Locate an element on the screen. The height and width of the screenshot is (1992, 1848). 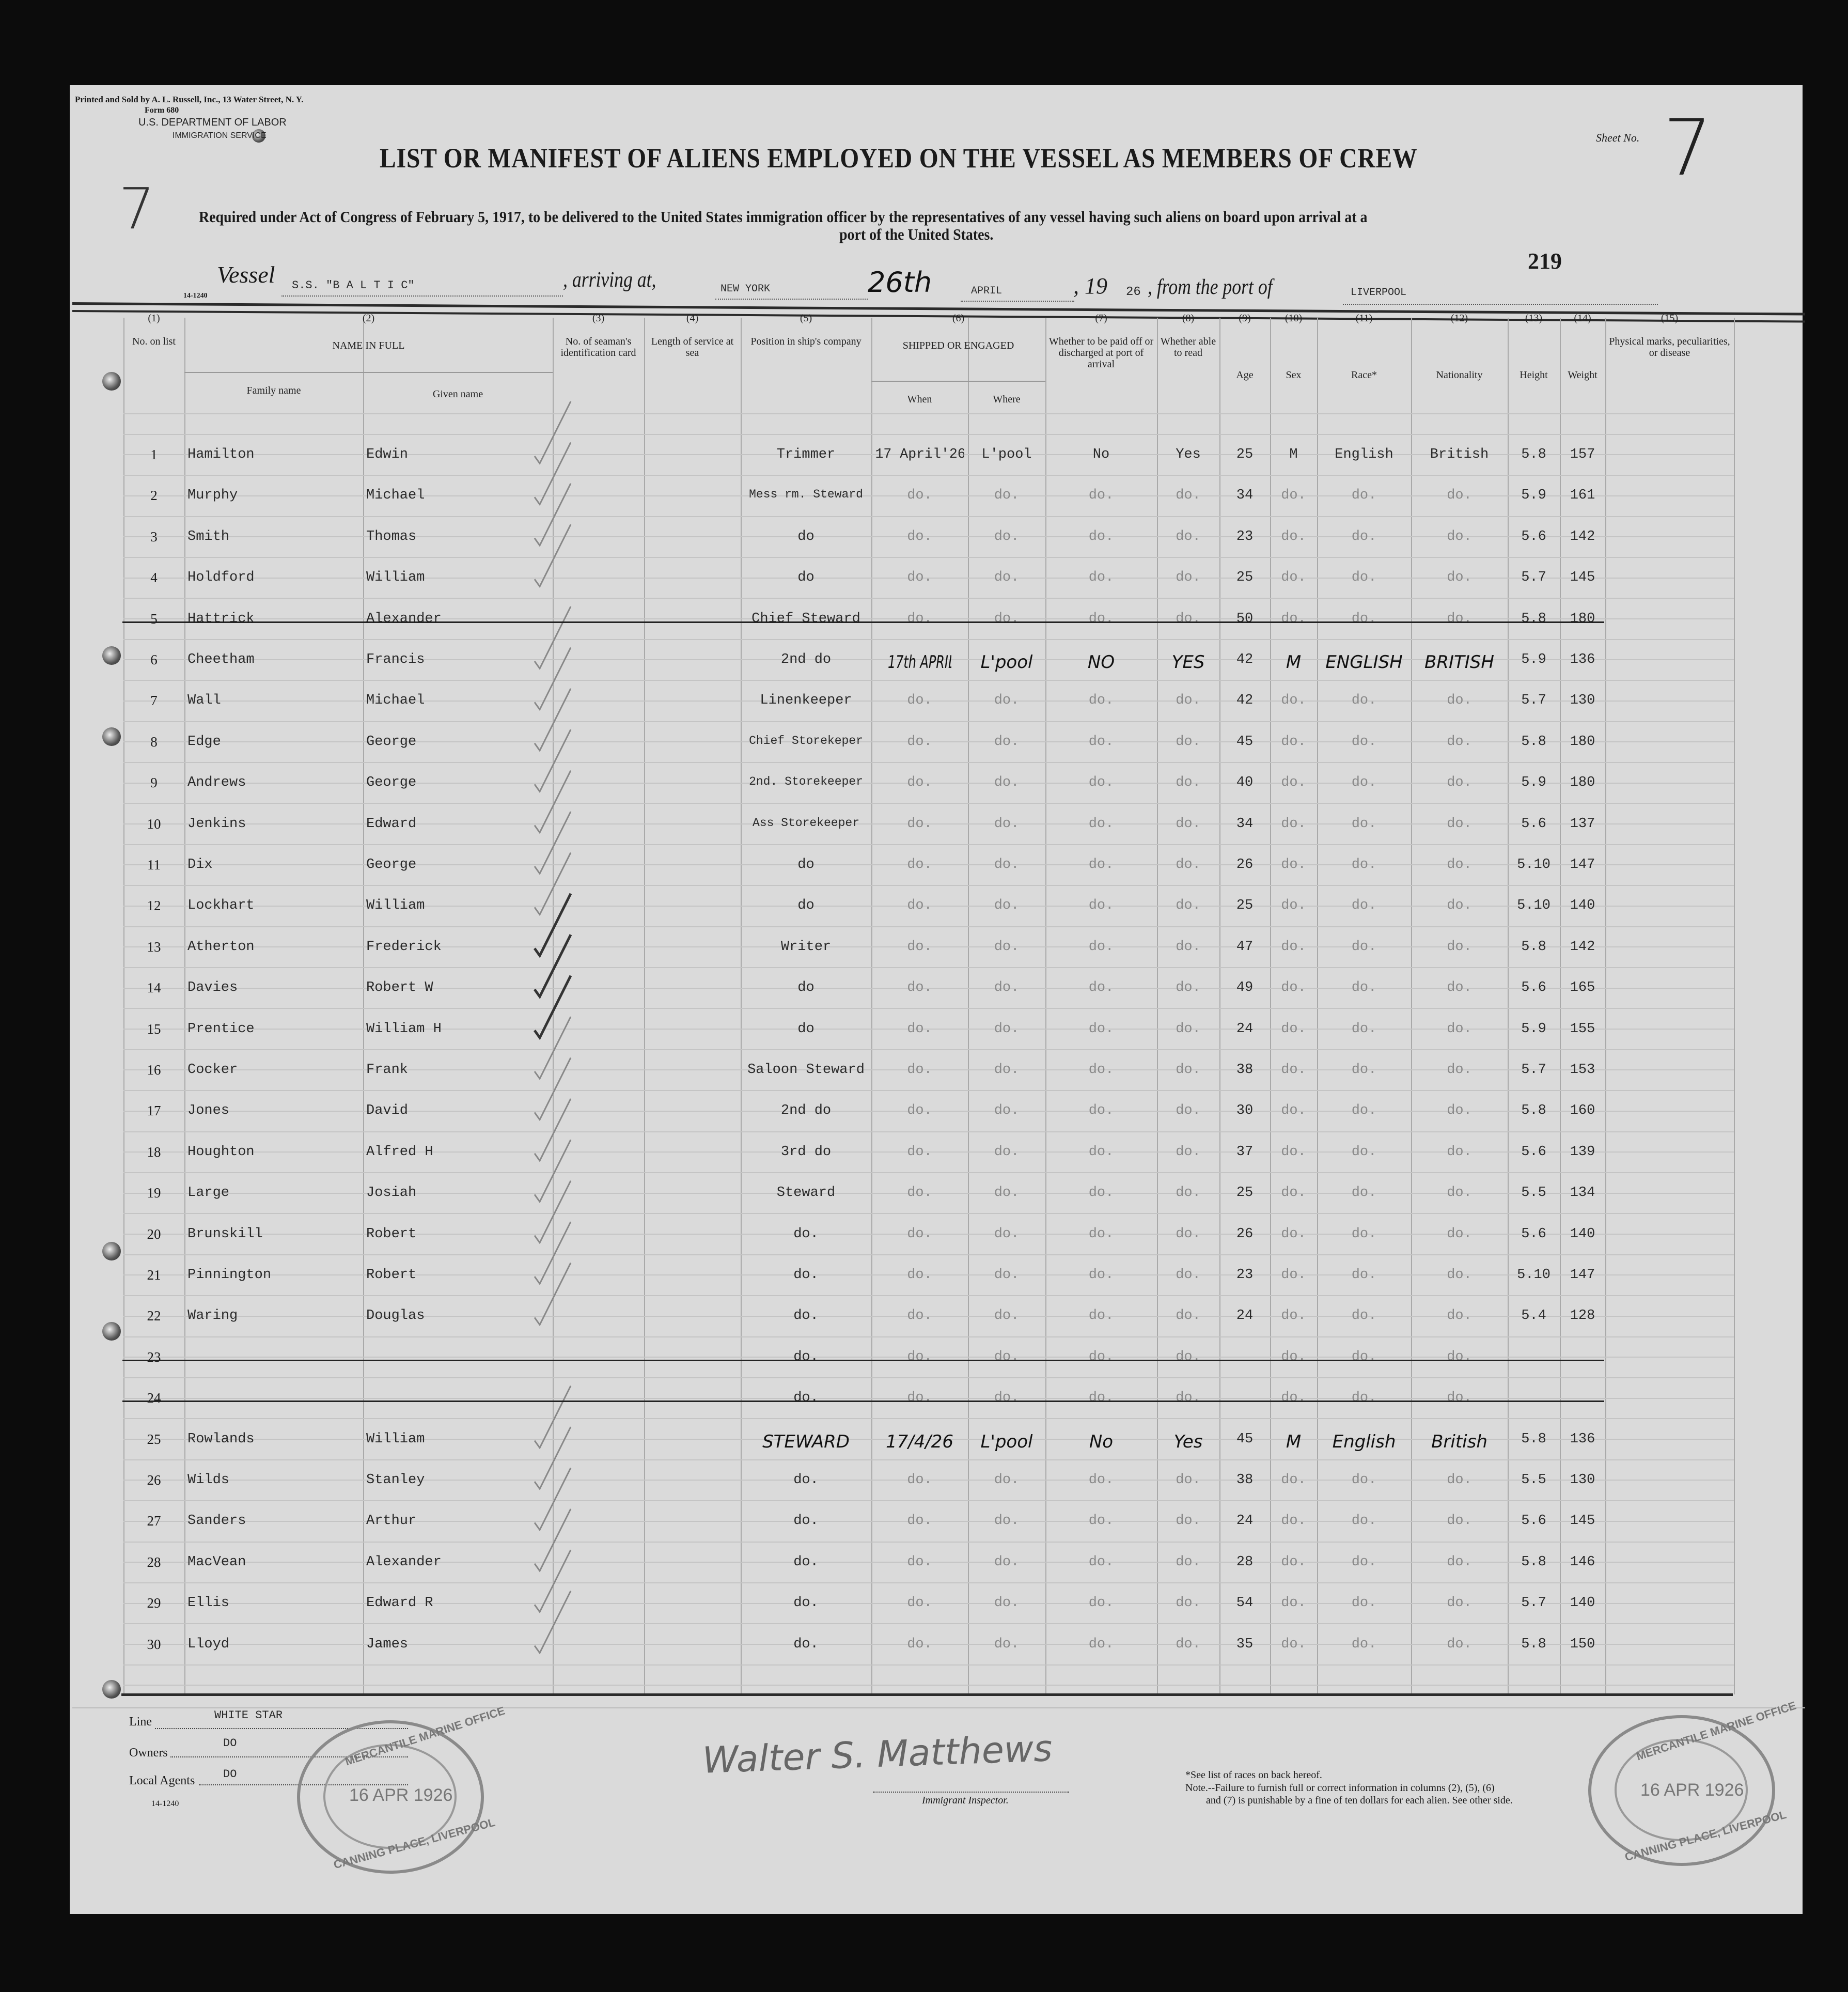
column-number-c13: (13) is located at coordinates (1534, 319).